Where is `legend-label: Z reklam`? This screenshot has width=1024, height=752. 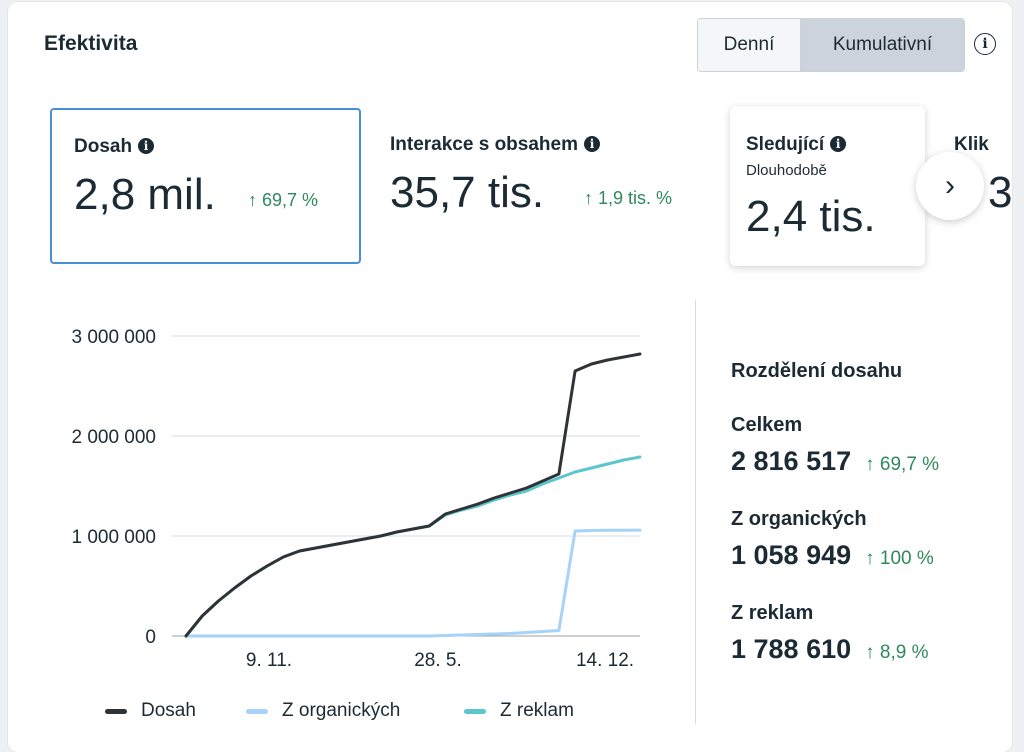 legend-label: Z reklam is located at coordinates (537, 710).